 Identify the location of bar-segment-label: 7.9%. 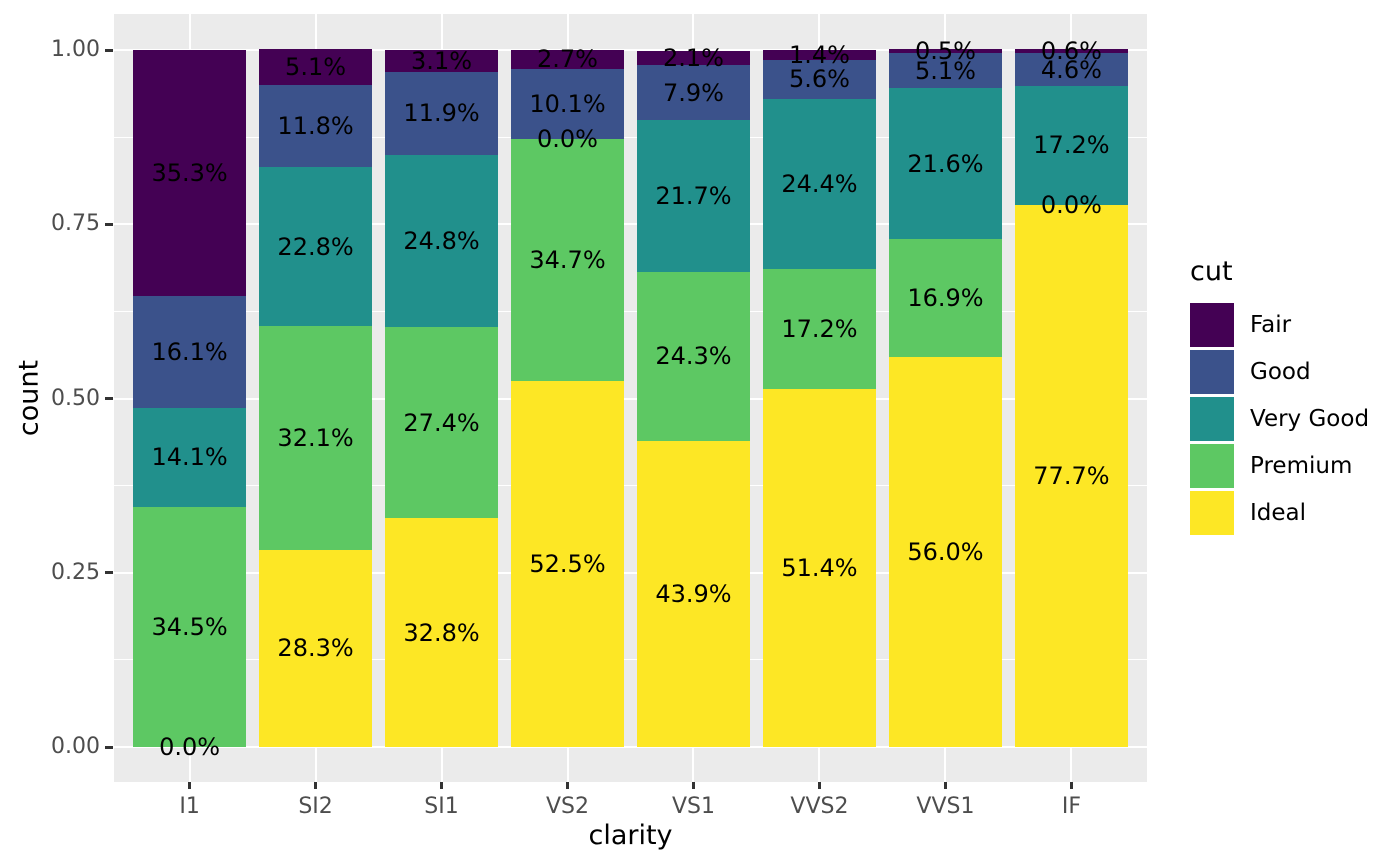
(693, 92).